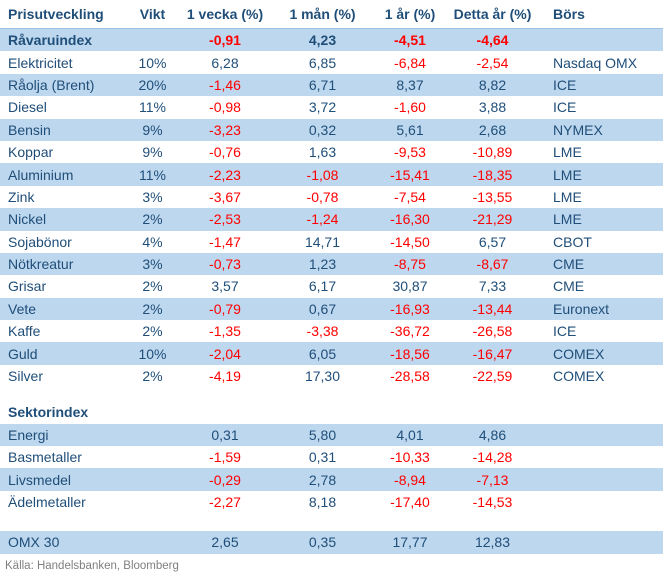 This screenshot has height=579, width=663. I want to click on one-year-cell: -14,50, so click(410, 241).